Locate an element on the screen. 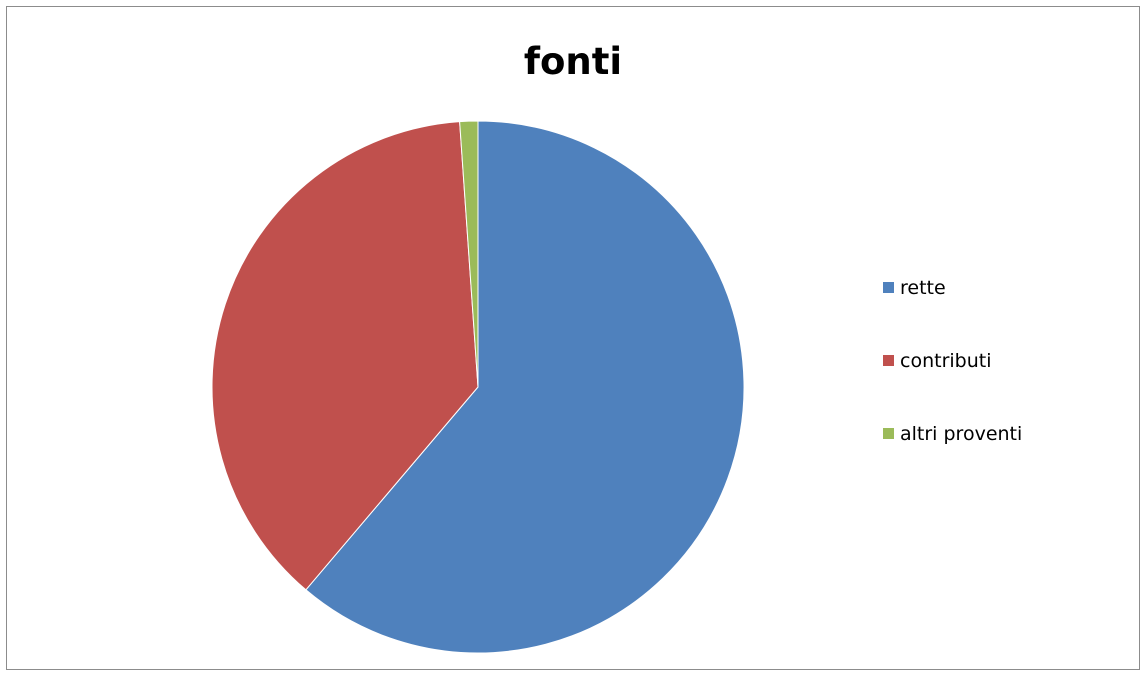 This screenshot has height=676, width=1148. chart-legend: rette contributi altri proventi is located at coordinates (952, 378).